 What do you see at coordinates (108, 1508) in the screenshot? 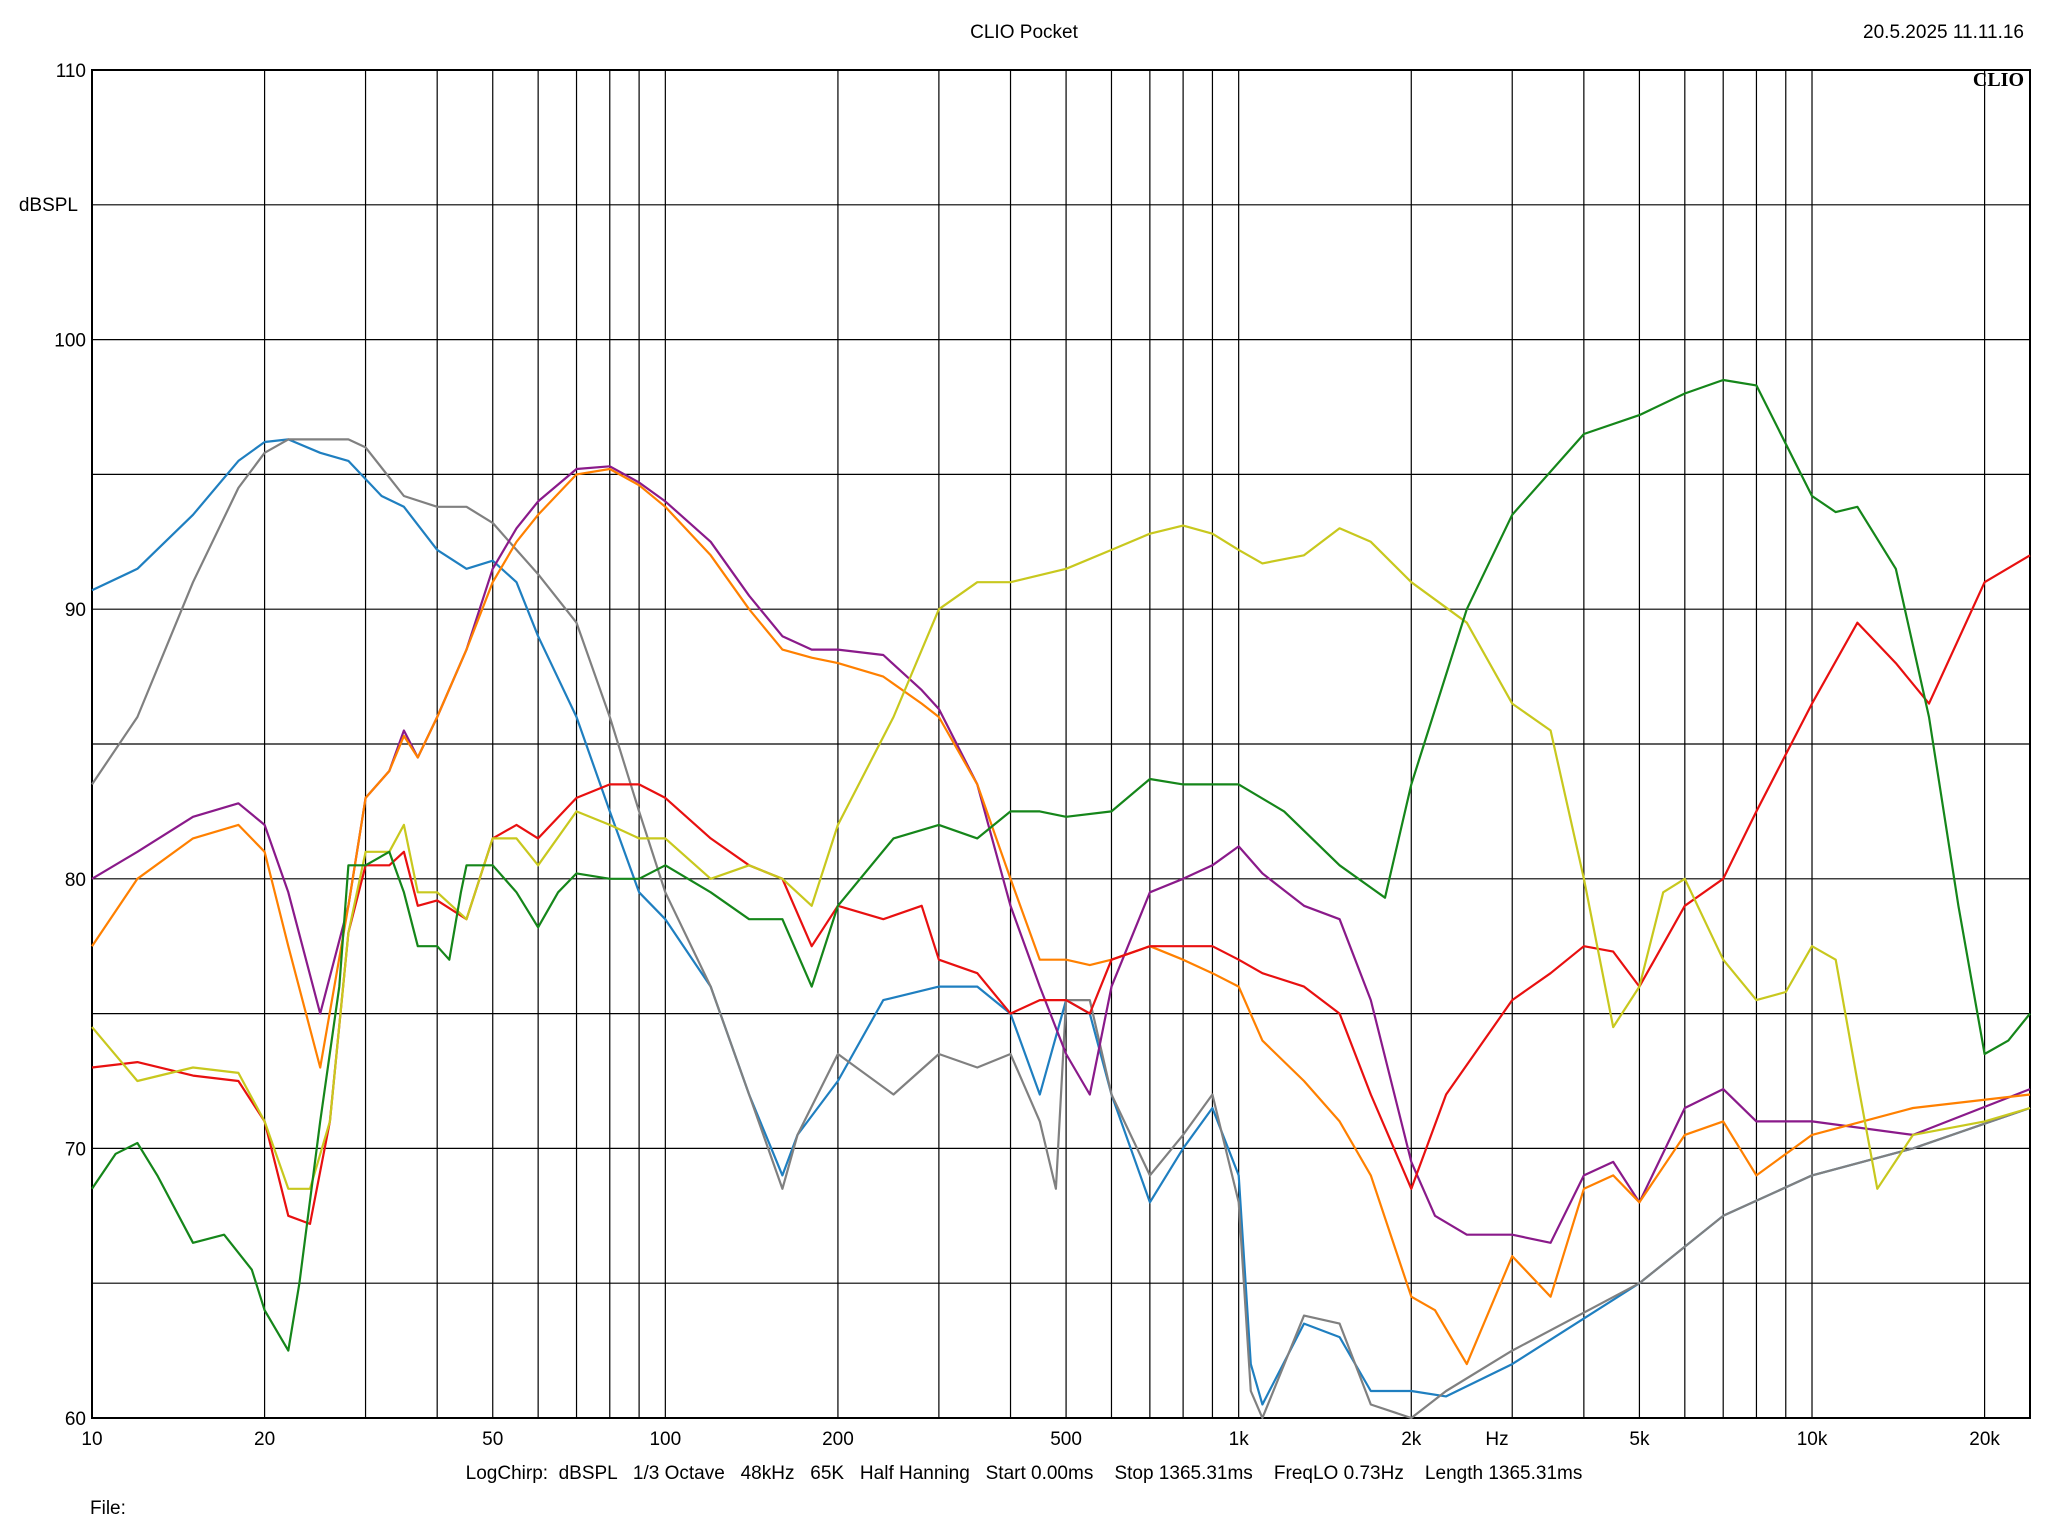
I see `file-label: File:` at bounding box center [108, 1508].